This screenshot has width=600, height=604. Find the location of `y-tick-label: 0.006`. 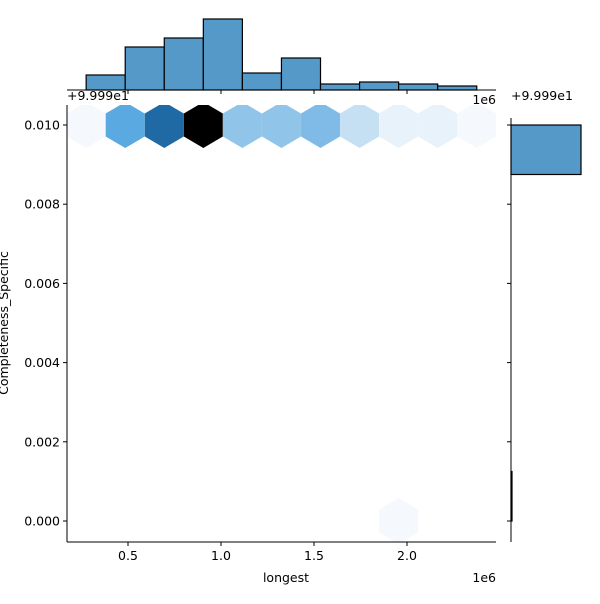

y-tick-label: 0.006 is located at coordinates (42, 283).